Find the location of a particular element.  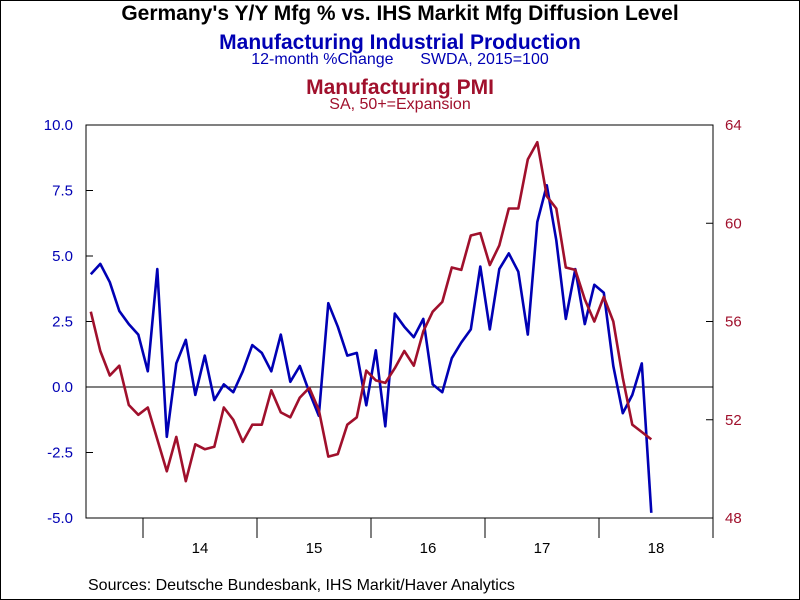

right-axis-tick-label: 56 is located at coordinates (733, 322).